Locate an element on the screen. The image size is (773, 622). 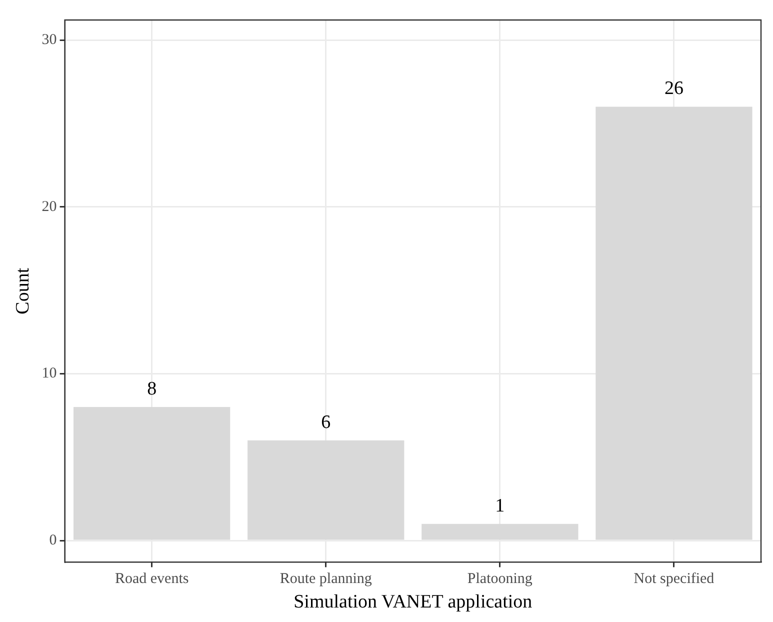
data-label: 8 is located at coordinates (152, 389).